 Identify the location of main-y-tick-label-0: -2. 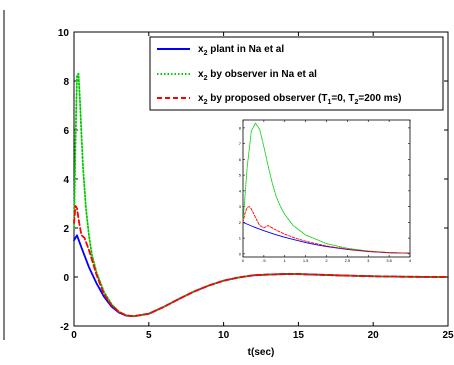
(64, 327).